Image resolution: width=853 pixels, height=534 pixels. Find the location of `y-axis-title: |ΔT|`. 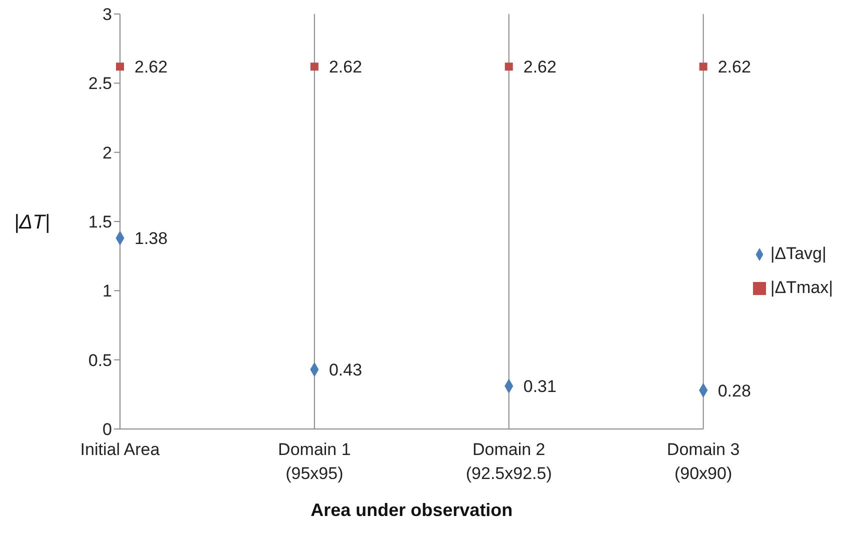

y-axis-title: |ΔT| is located at coordinates (32, 223).